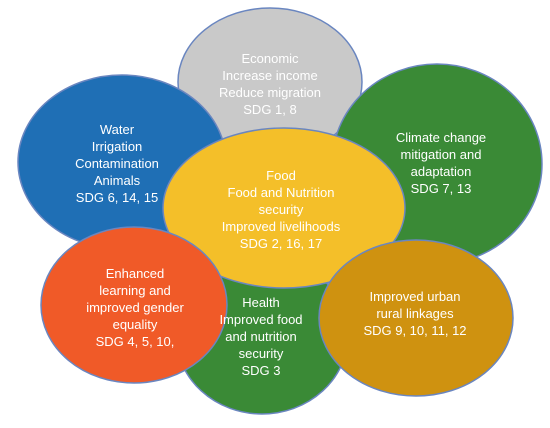  What do you see at coordinates (135, 290) in the screenshot?
I see `enhanced-line-2: learning and` at bounding box center [135, 290].